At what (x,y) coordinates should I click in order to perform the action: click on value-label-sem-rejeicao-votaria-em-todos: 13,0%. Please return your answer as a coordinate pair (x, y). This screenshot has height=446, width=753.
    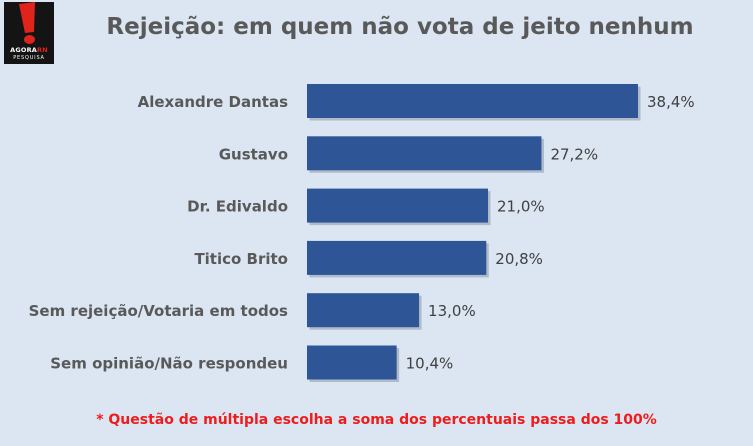
    Looking at the image, I should click on (452, 311).